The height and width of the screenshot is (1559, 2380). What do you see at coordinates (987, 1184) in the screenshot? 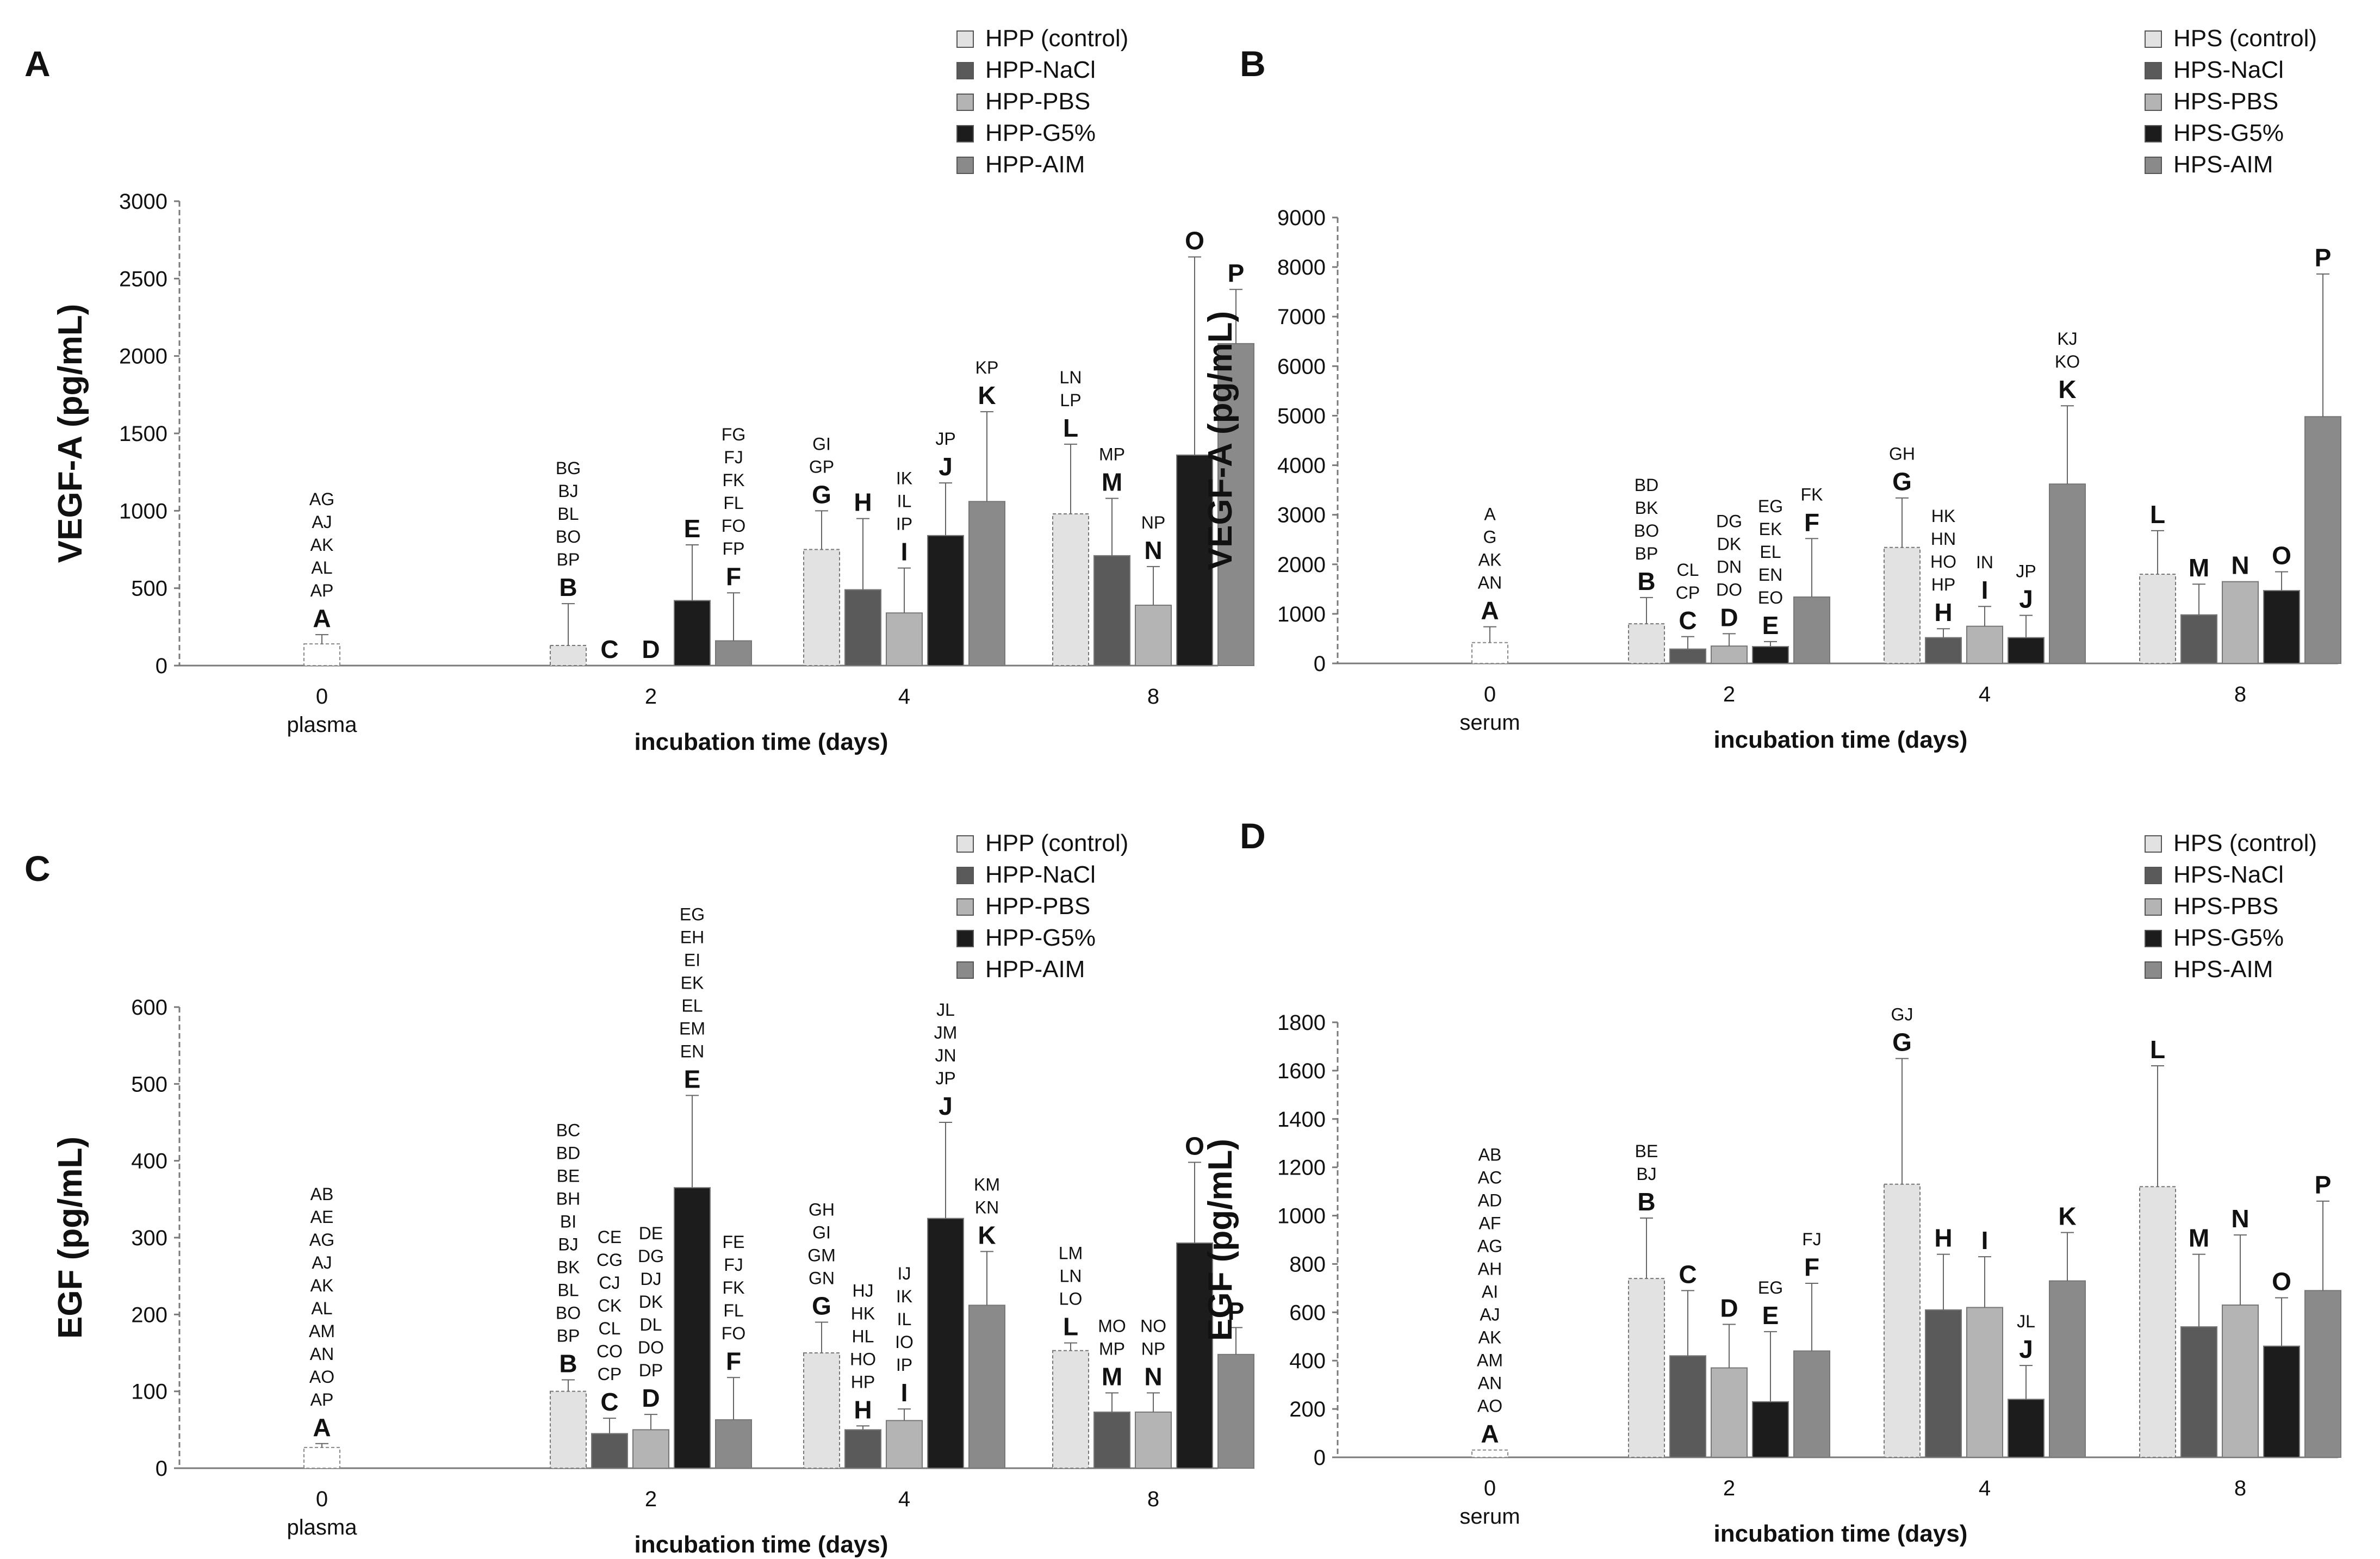
I see `significance-label: KM` at bounding box center [987, 1184].